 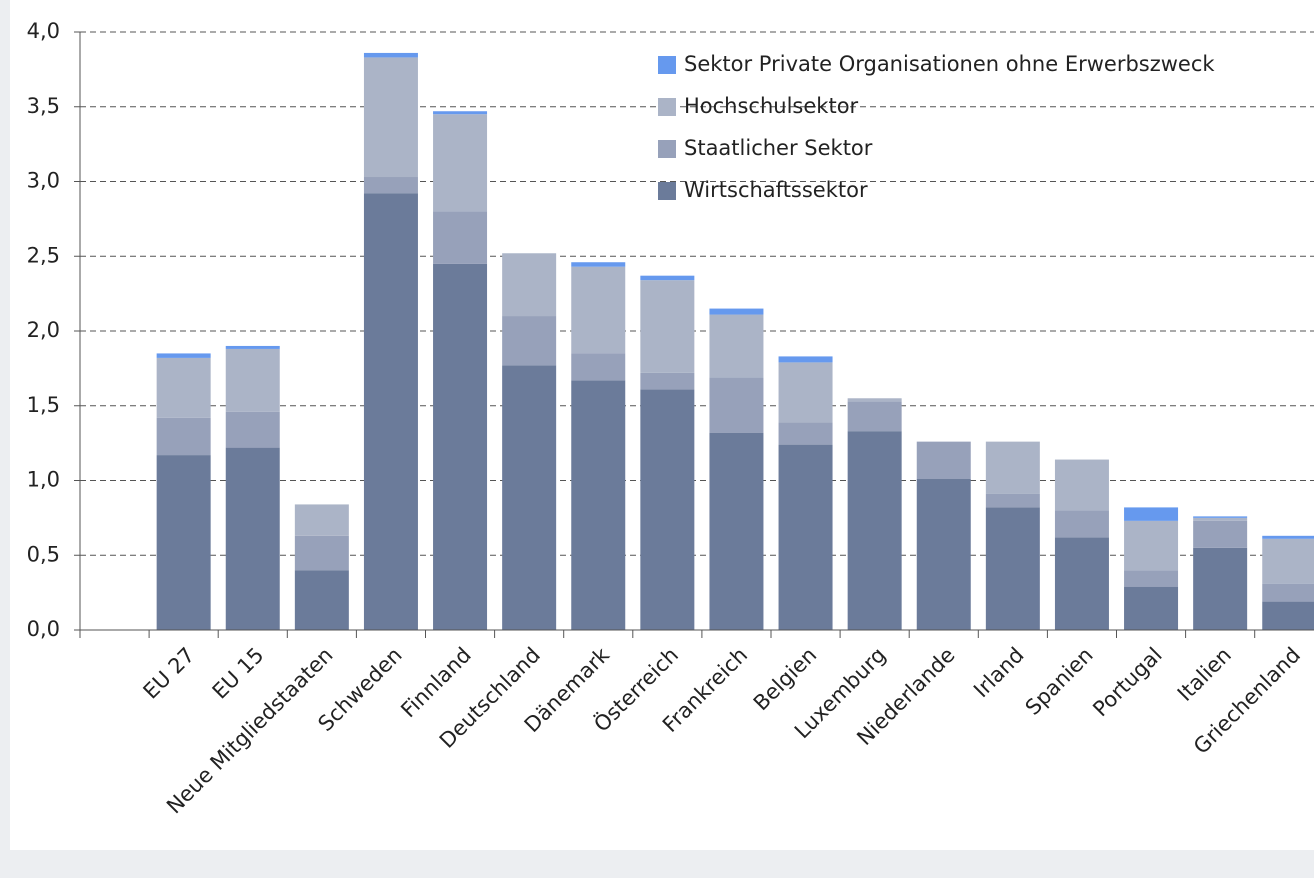 I want to click on y-tick-label: 0,5, so click(x=43, y=554).